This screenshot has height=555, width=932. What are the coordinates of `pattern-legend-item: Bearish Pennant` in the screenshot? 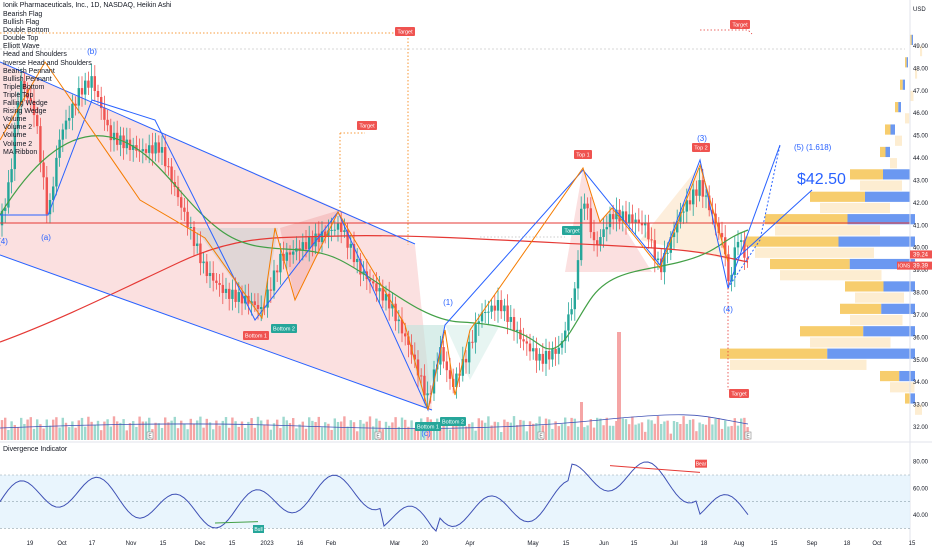 It's located at (29, 71).